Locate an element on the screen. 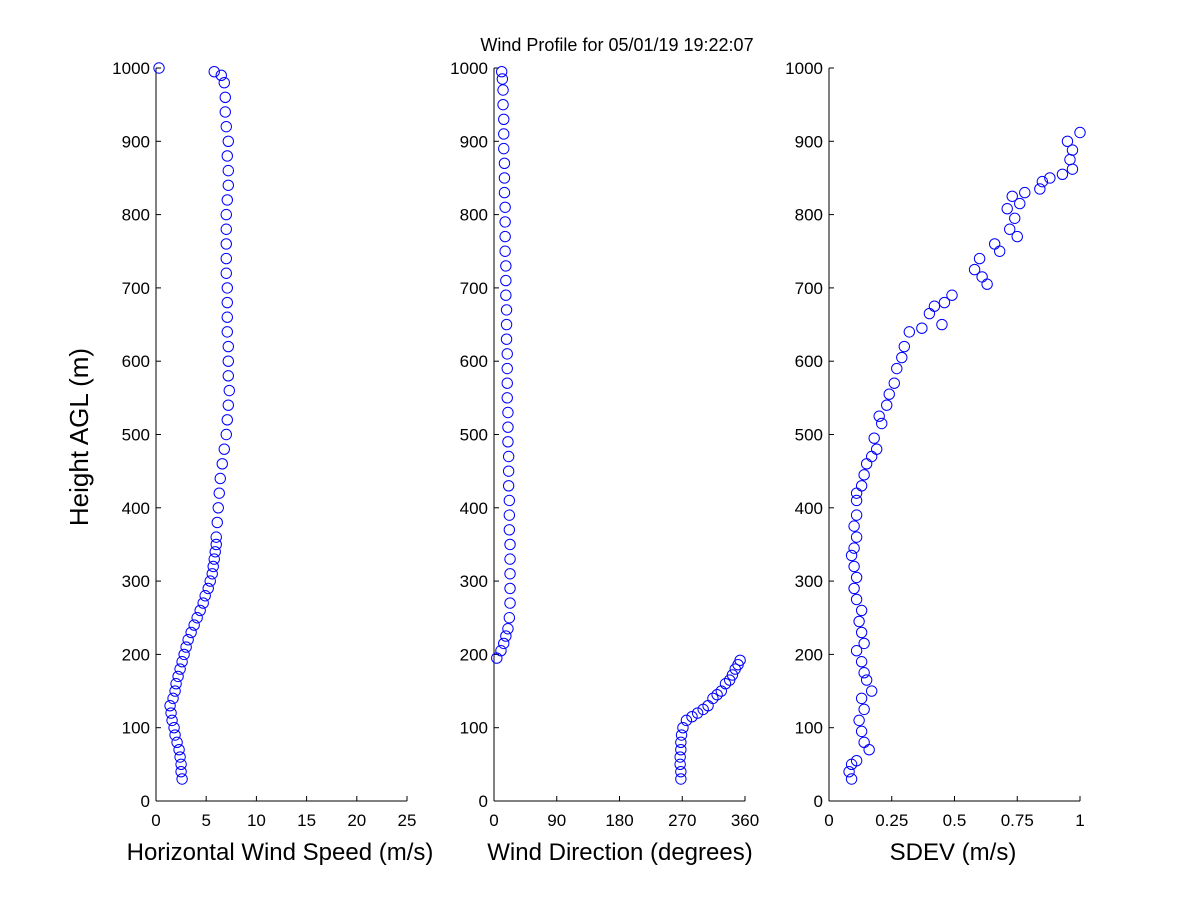 The image size is (1200, 900). y-tick-label: 200 is located at coordinates (474, 654).